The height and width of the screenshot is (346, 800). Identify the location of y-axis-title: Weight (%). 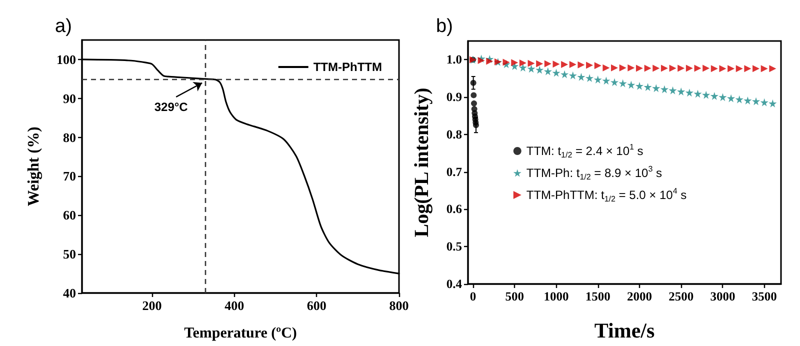
(34, 166).